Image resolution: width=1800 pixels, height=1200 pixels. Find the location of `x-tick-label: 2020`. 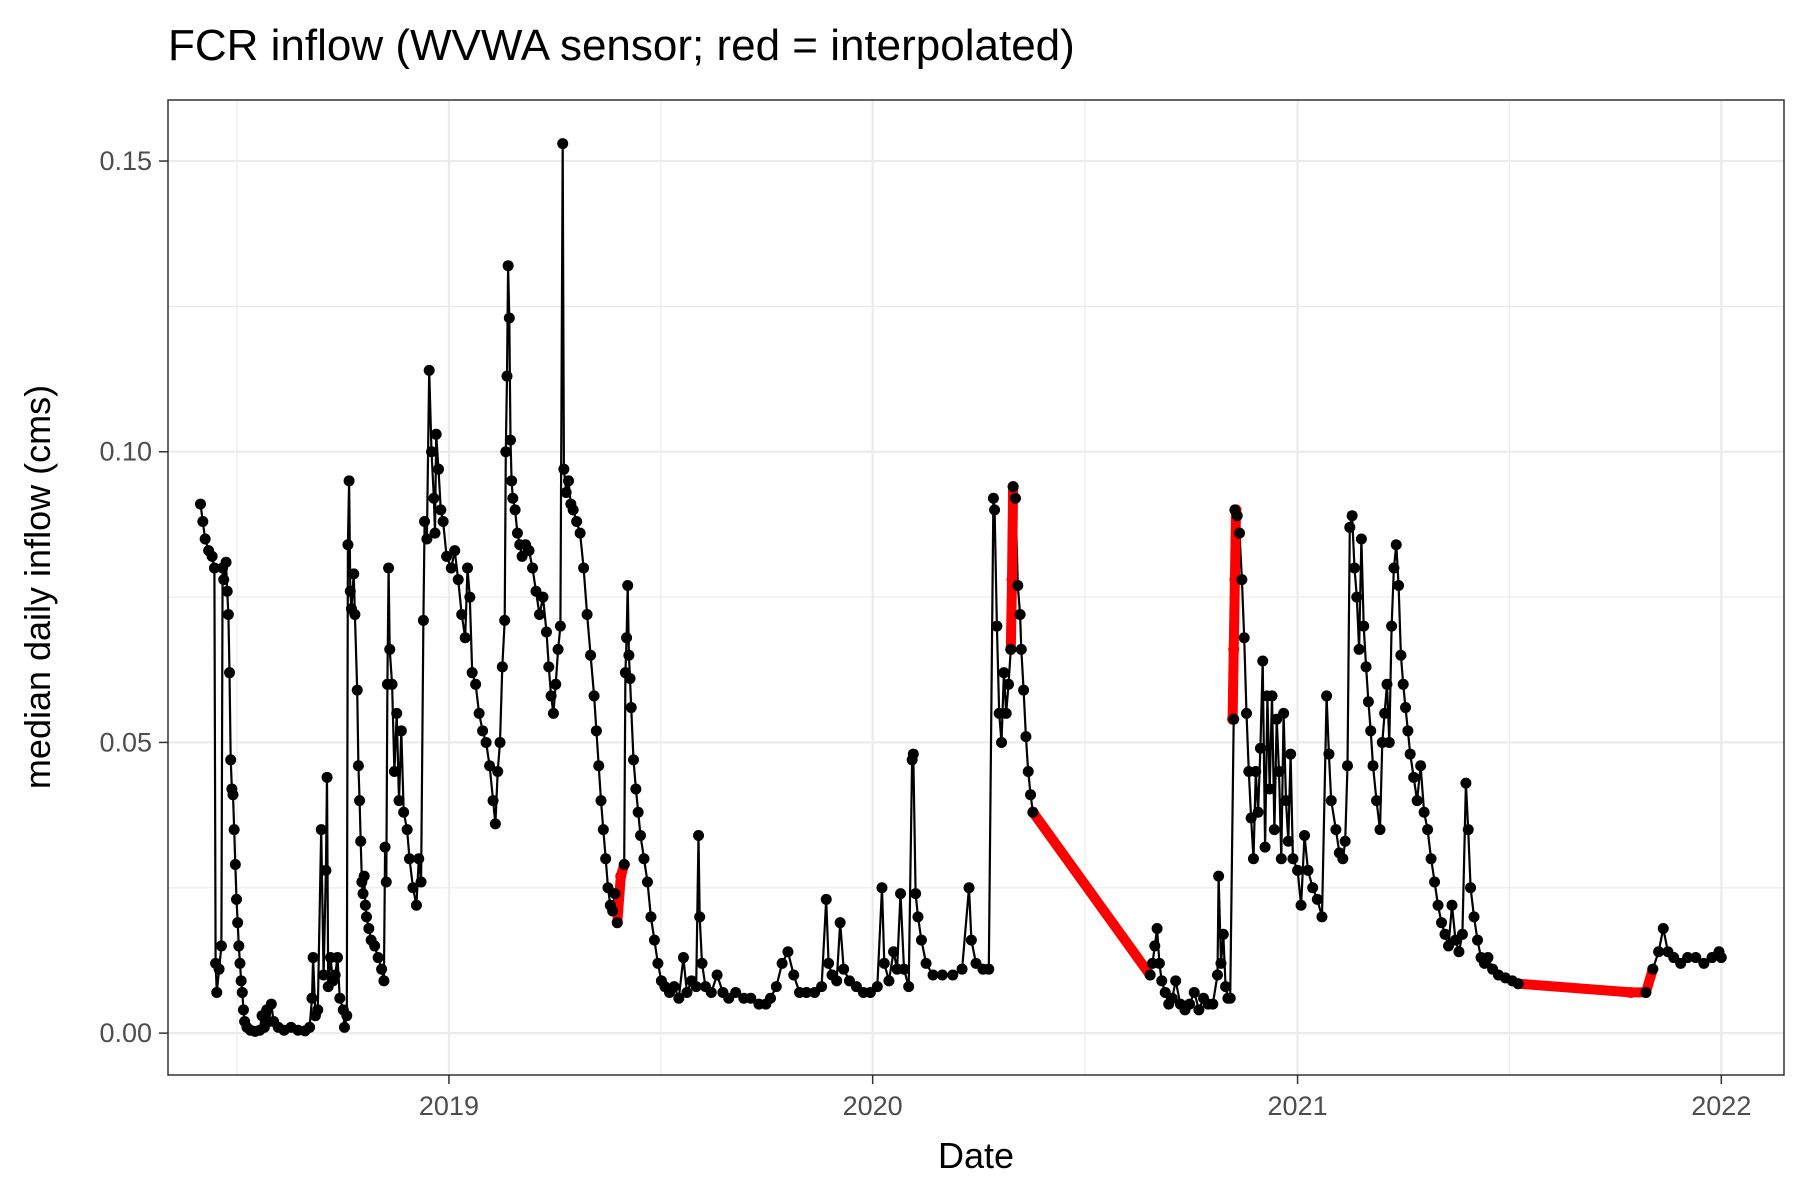

x-tick-label: 2020 is located at coordinates (873, 1106).